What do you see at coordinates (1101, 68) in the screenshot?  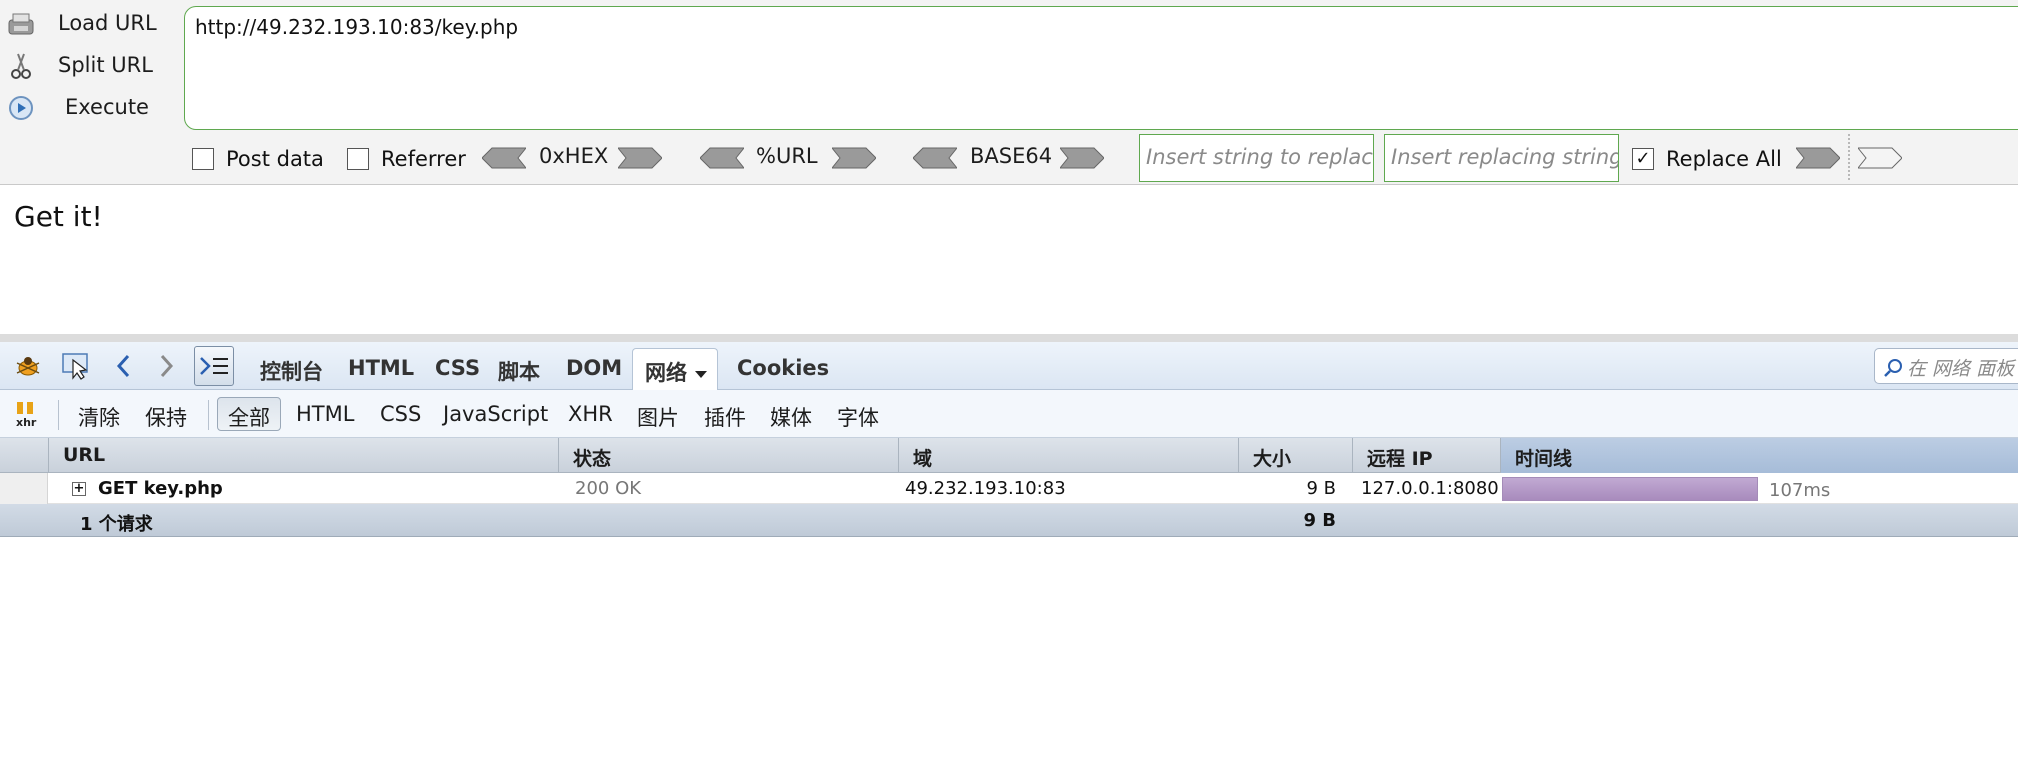 I see `url-textarea: http://49.232.193.10:83/key.php` at bounding box center [1101, 68].